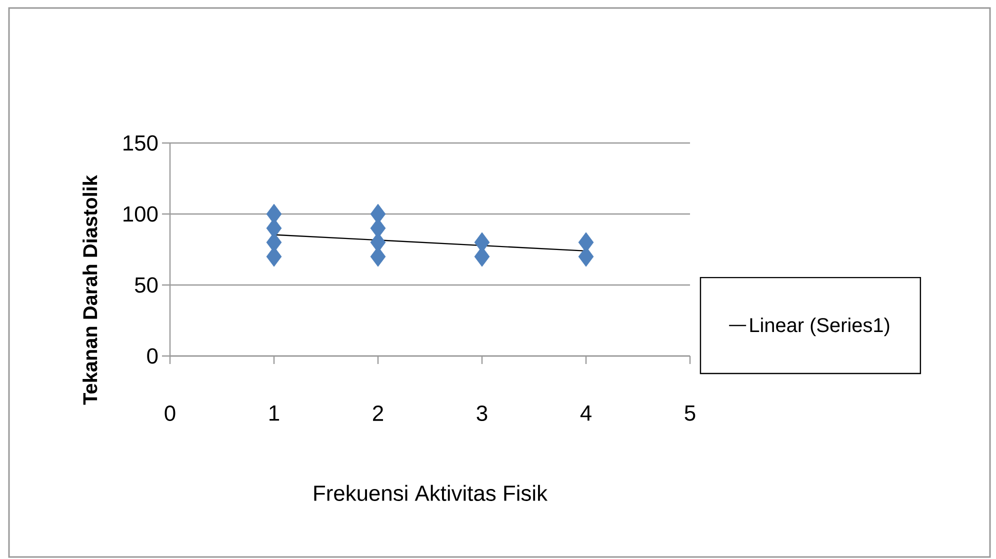  What do you see at coordinates (820, 327) in the screenshot?
I see `legend-label: Linear (Series1)` at bounding box center [820, 327].